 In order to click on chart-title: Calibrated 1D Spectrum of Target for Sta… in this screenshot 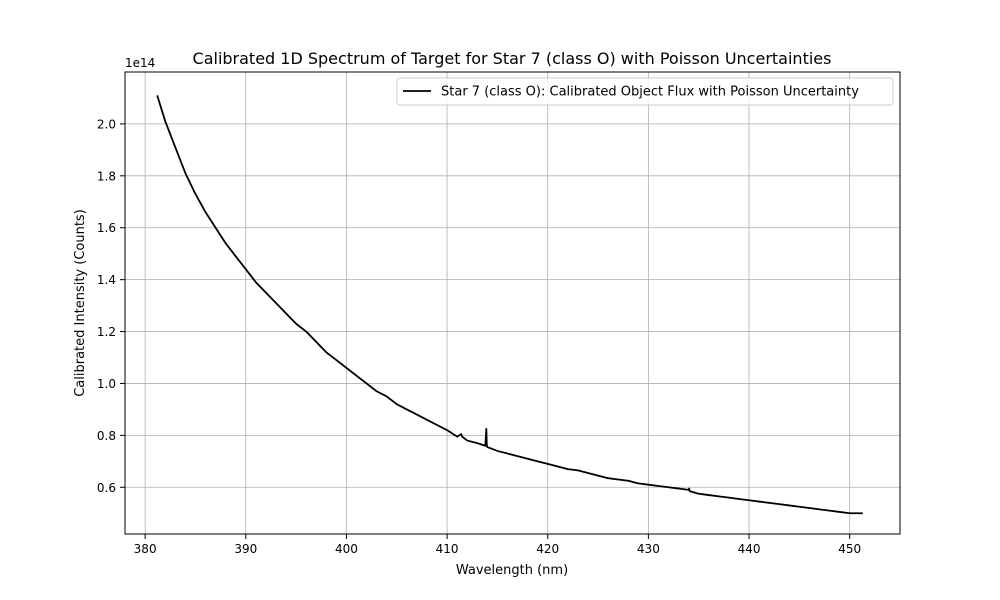, I will do `click(512, 58)`.